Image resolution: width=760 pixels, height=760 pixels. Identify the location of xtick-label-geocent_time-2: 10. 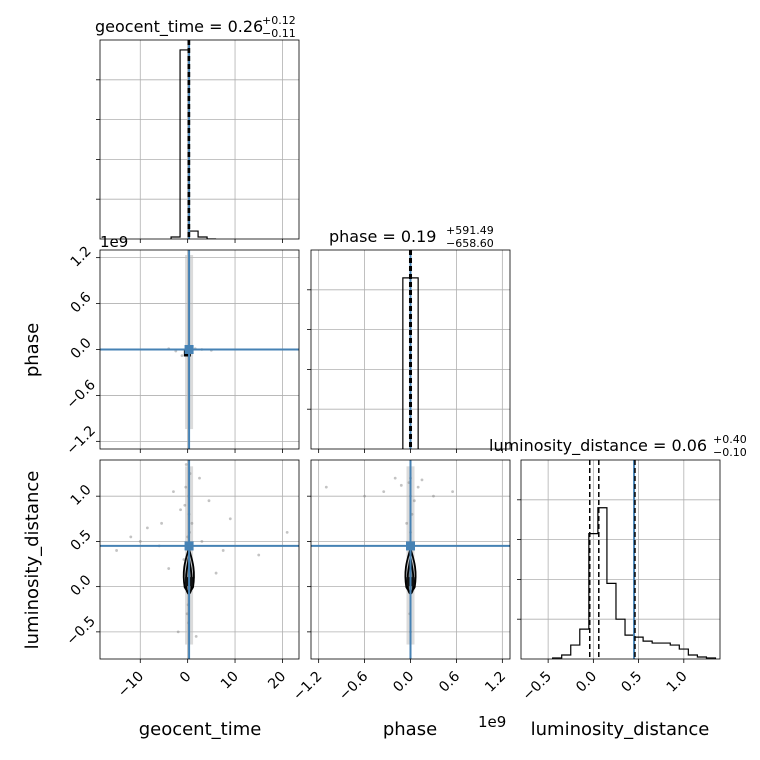
(230, 681).